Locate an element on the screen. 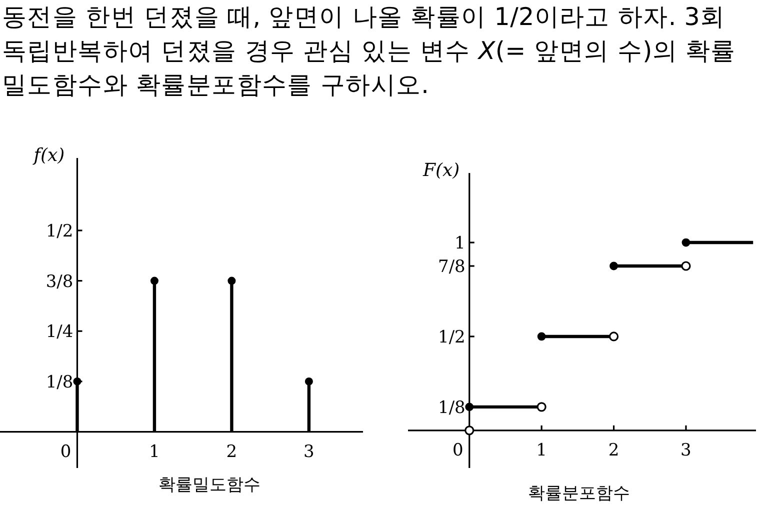 Image resolution: width=773 pixels, height=519 pixels. x-axis-title: 확률분포함수 is located at coordinates (579, 493).